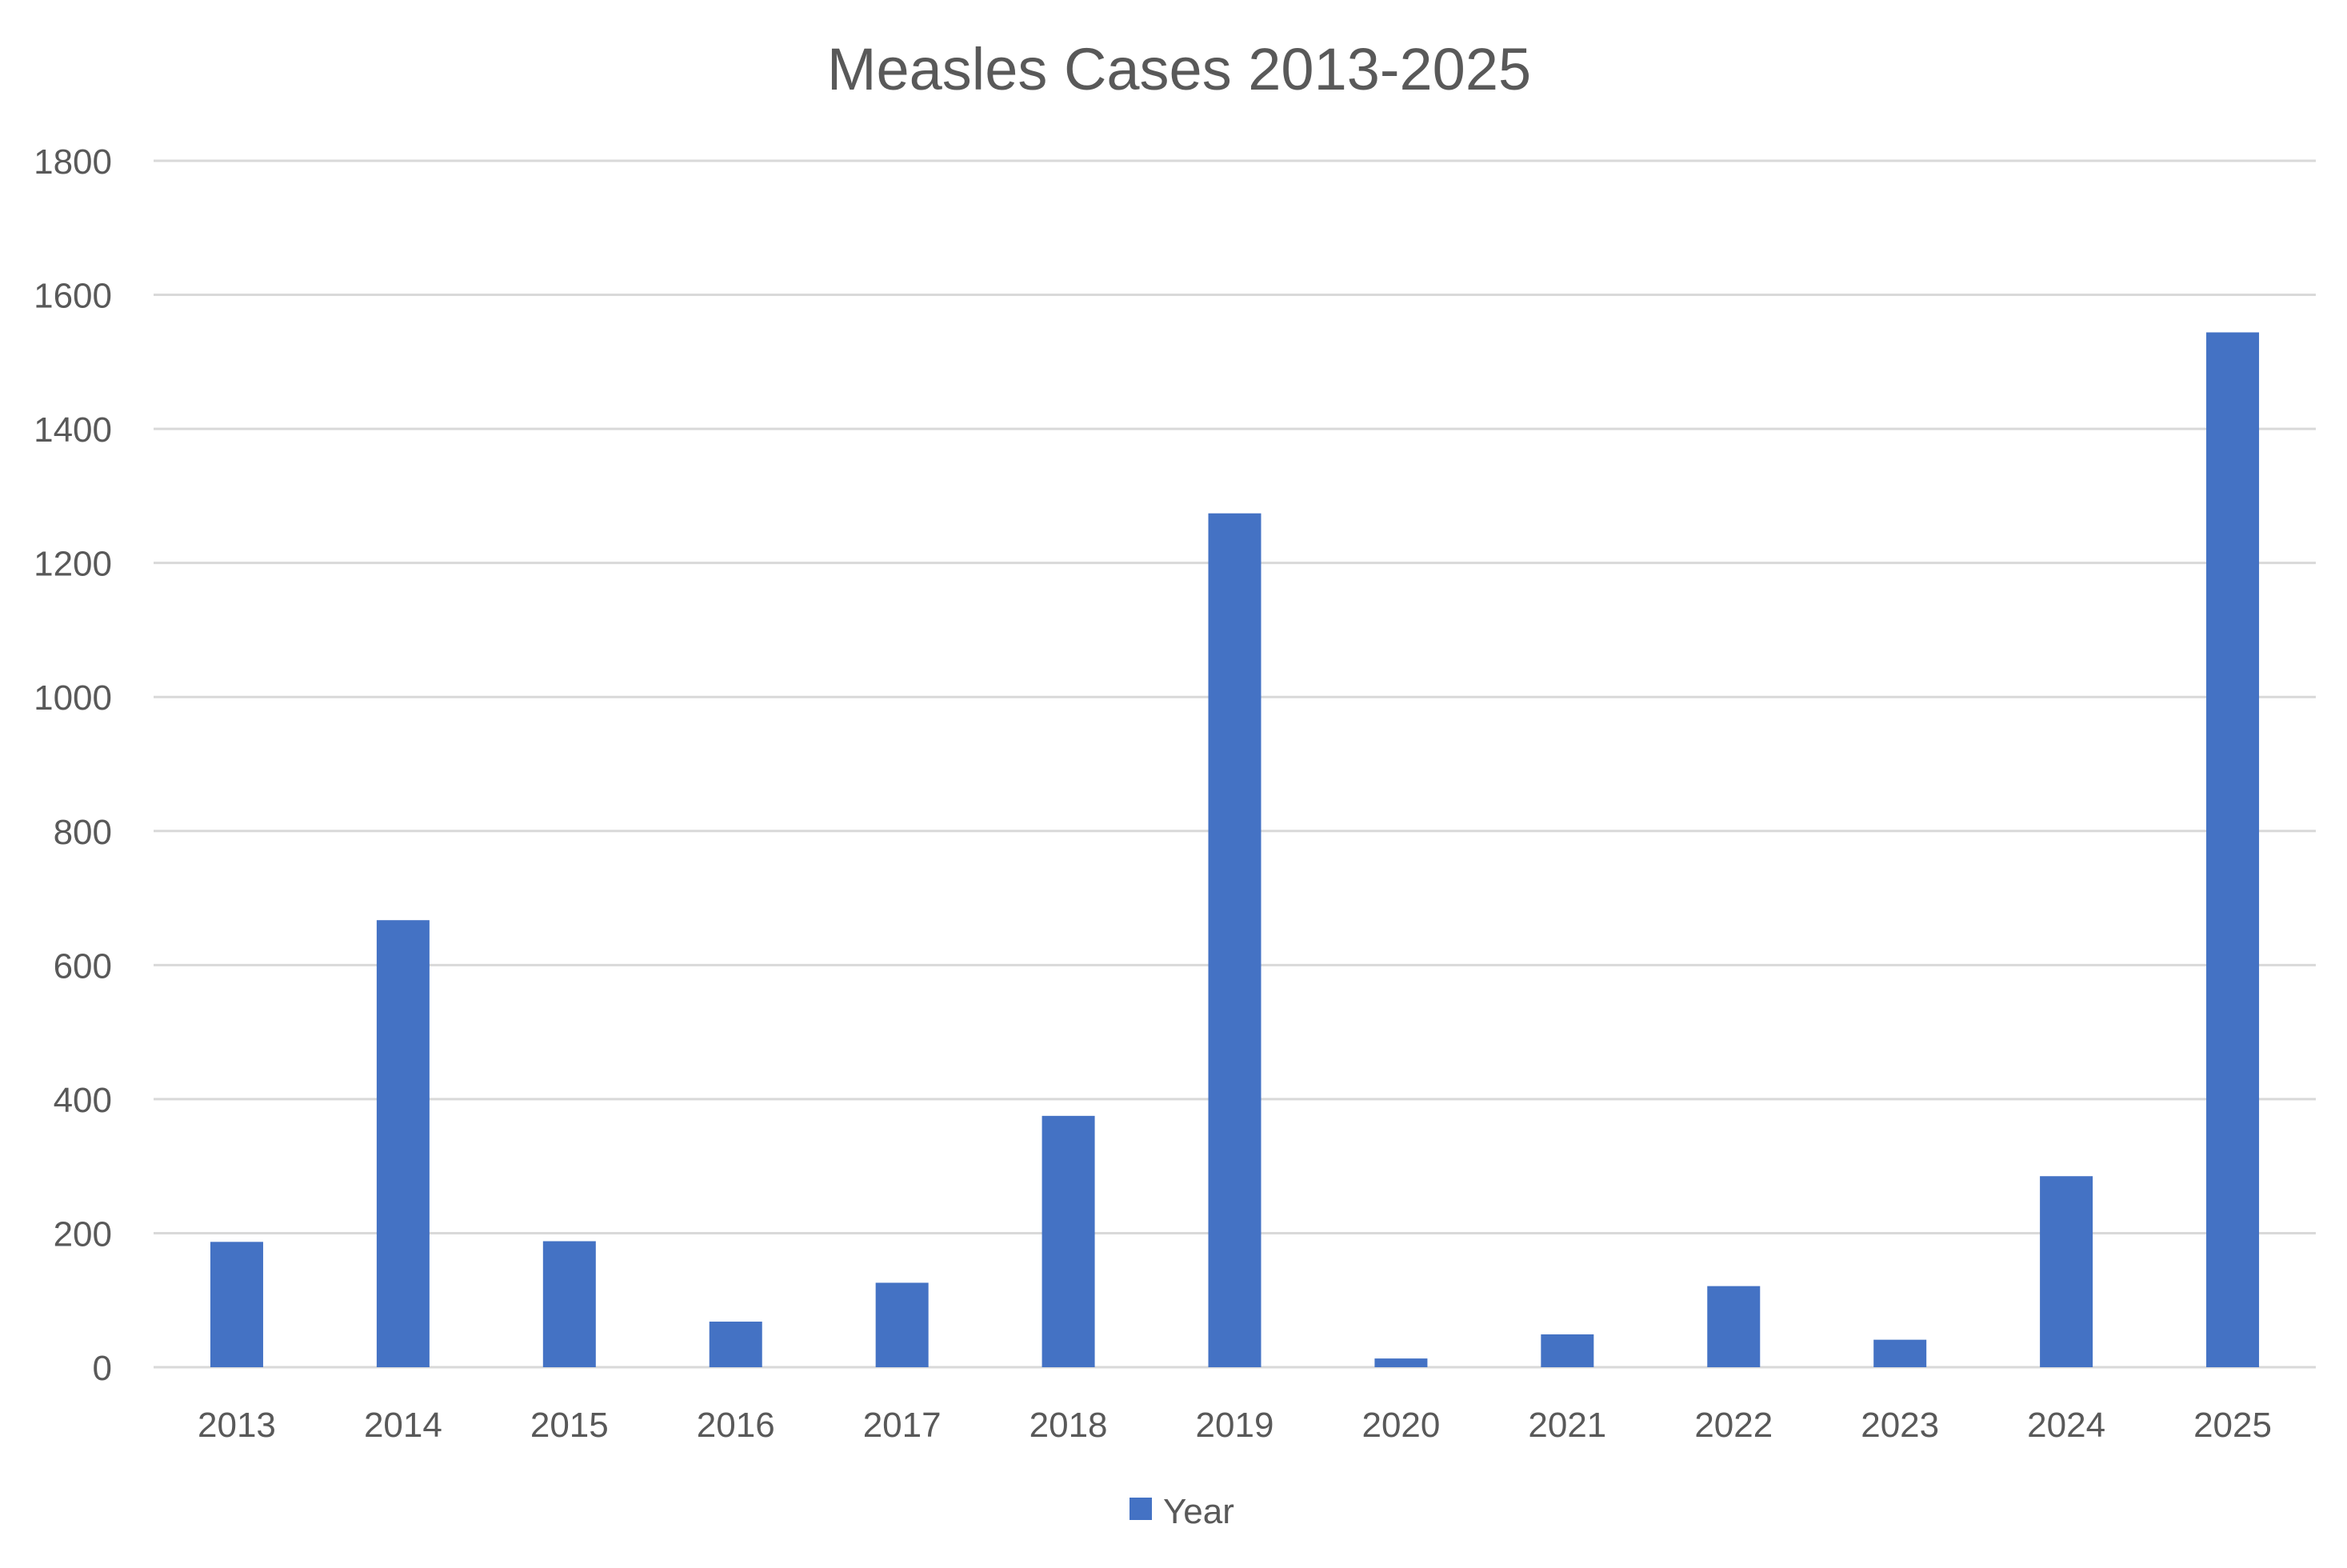 This screenshot has width=2347, height=1568. What do you see at coordinates (1734, 1425) in the screenshot?
I see `x-tick-label: 2022` at bounding box center [1734, 1425].